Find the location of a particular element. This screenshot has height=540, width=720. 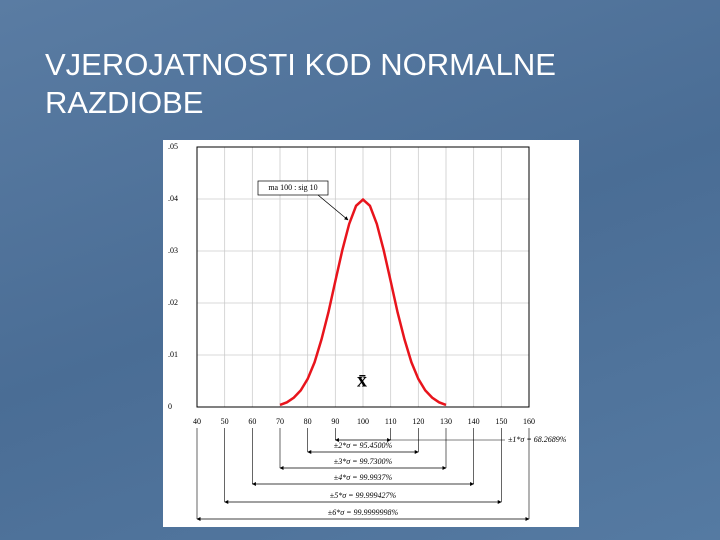

x-tick-label: 120 is located at coordinates (418, 421).